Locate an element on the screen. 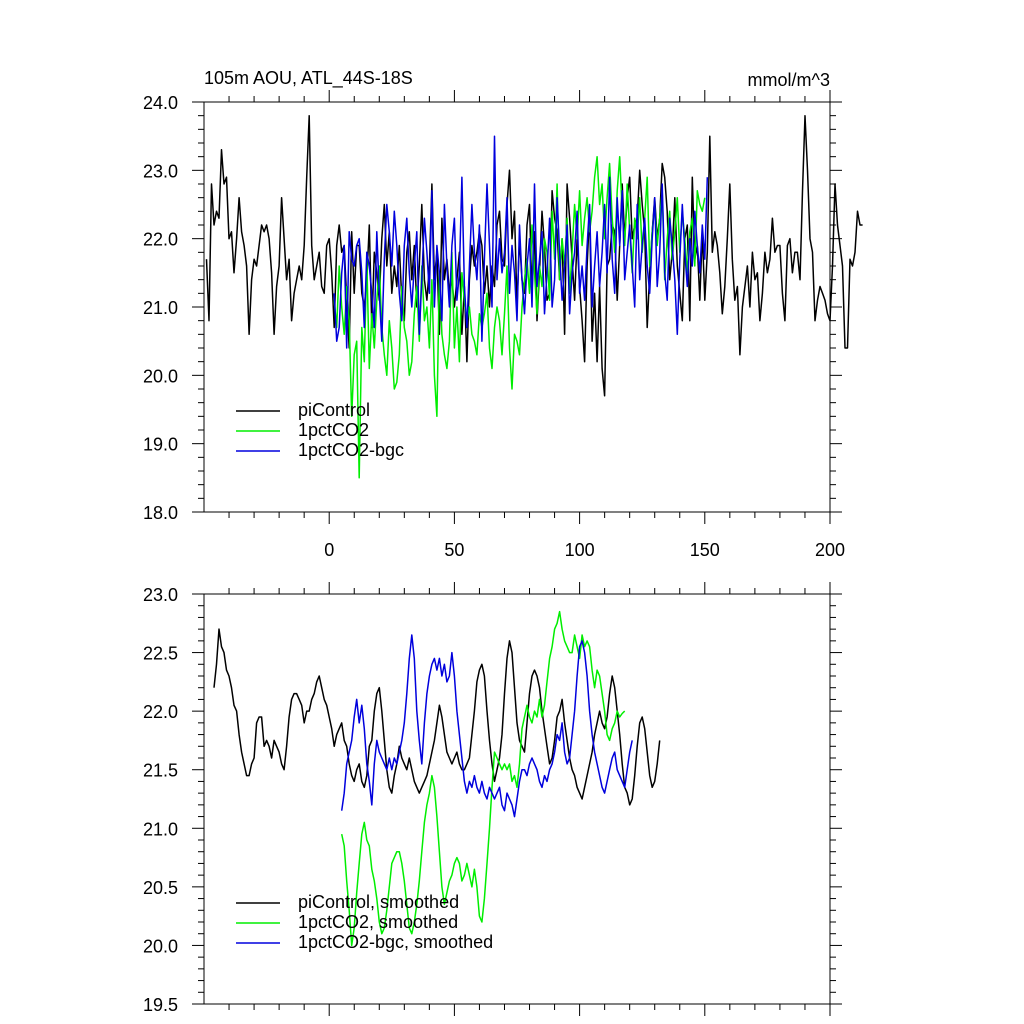 This screenshot has width=1024, height=1024. x-tick-label: 50 is located at coordinates (454, 550).